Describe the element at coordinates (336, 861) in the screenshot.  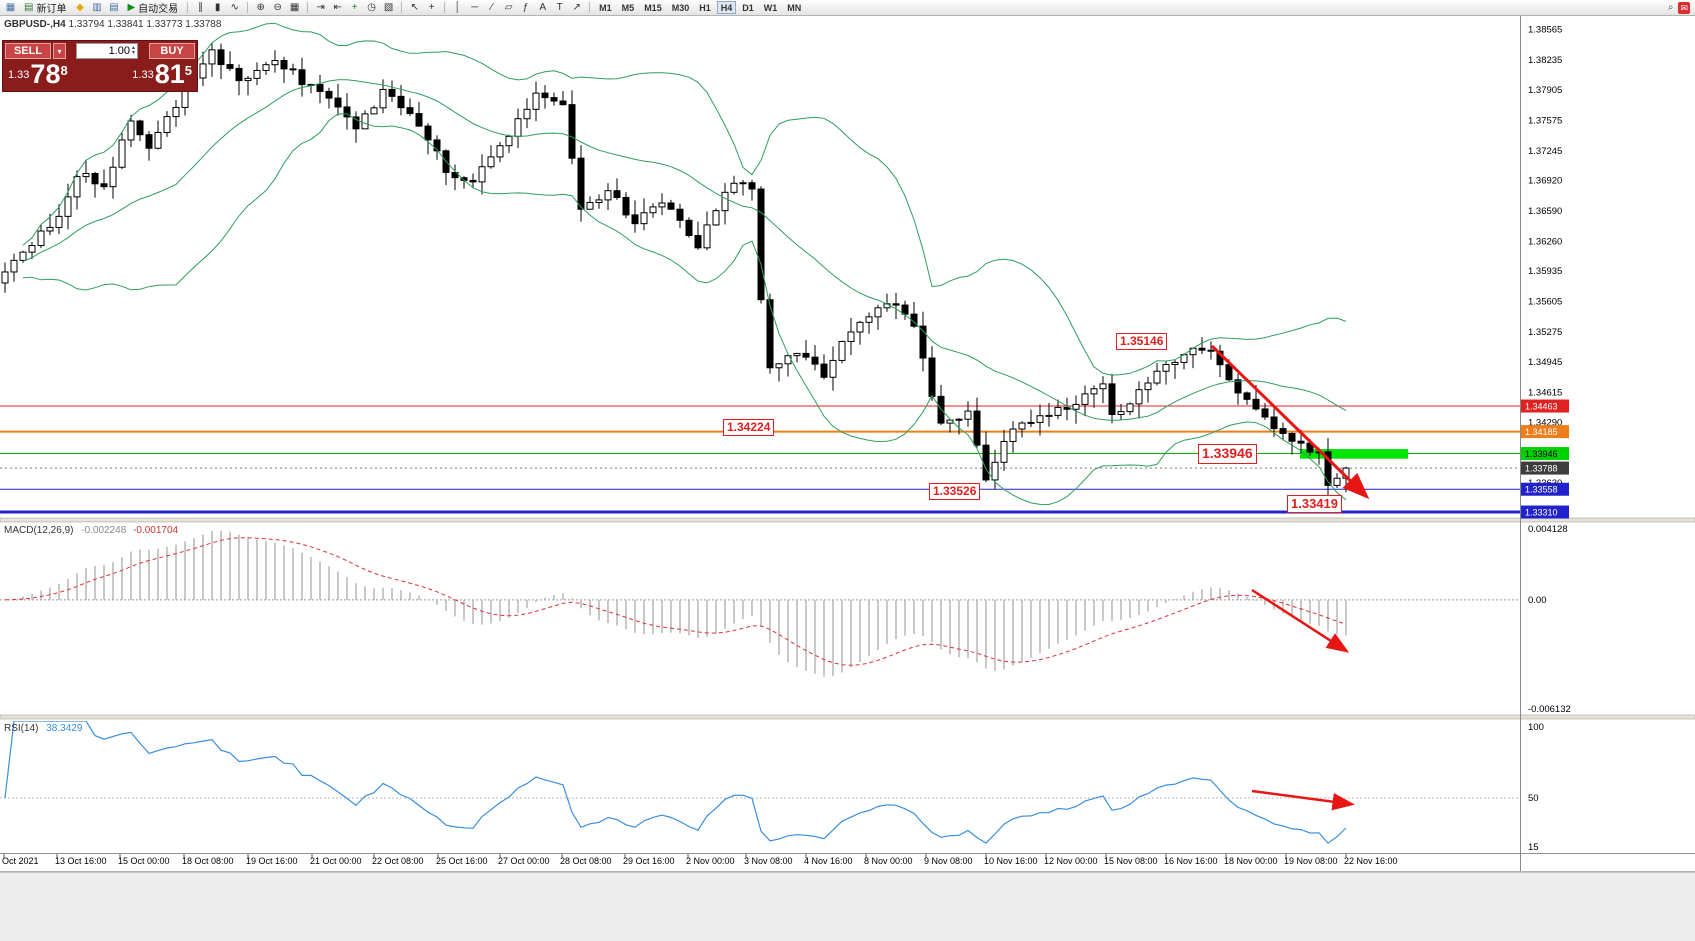
I see `time-axis-label: 21 Oct 00:00` at that location.